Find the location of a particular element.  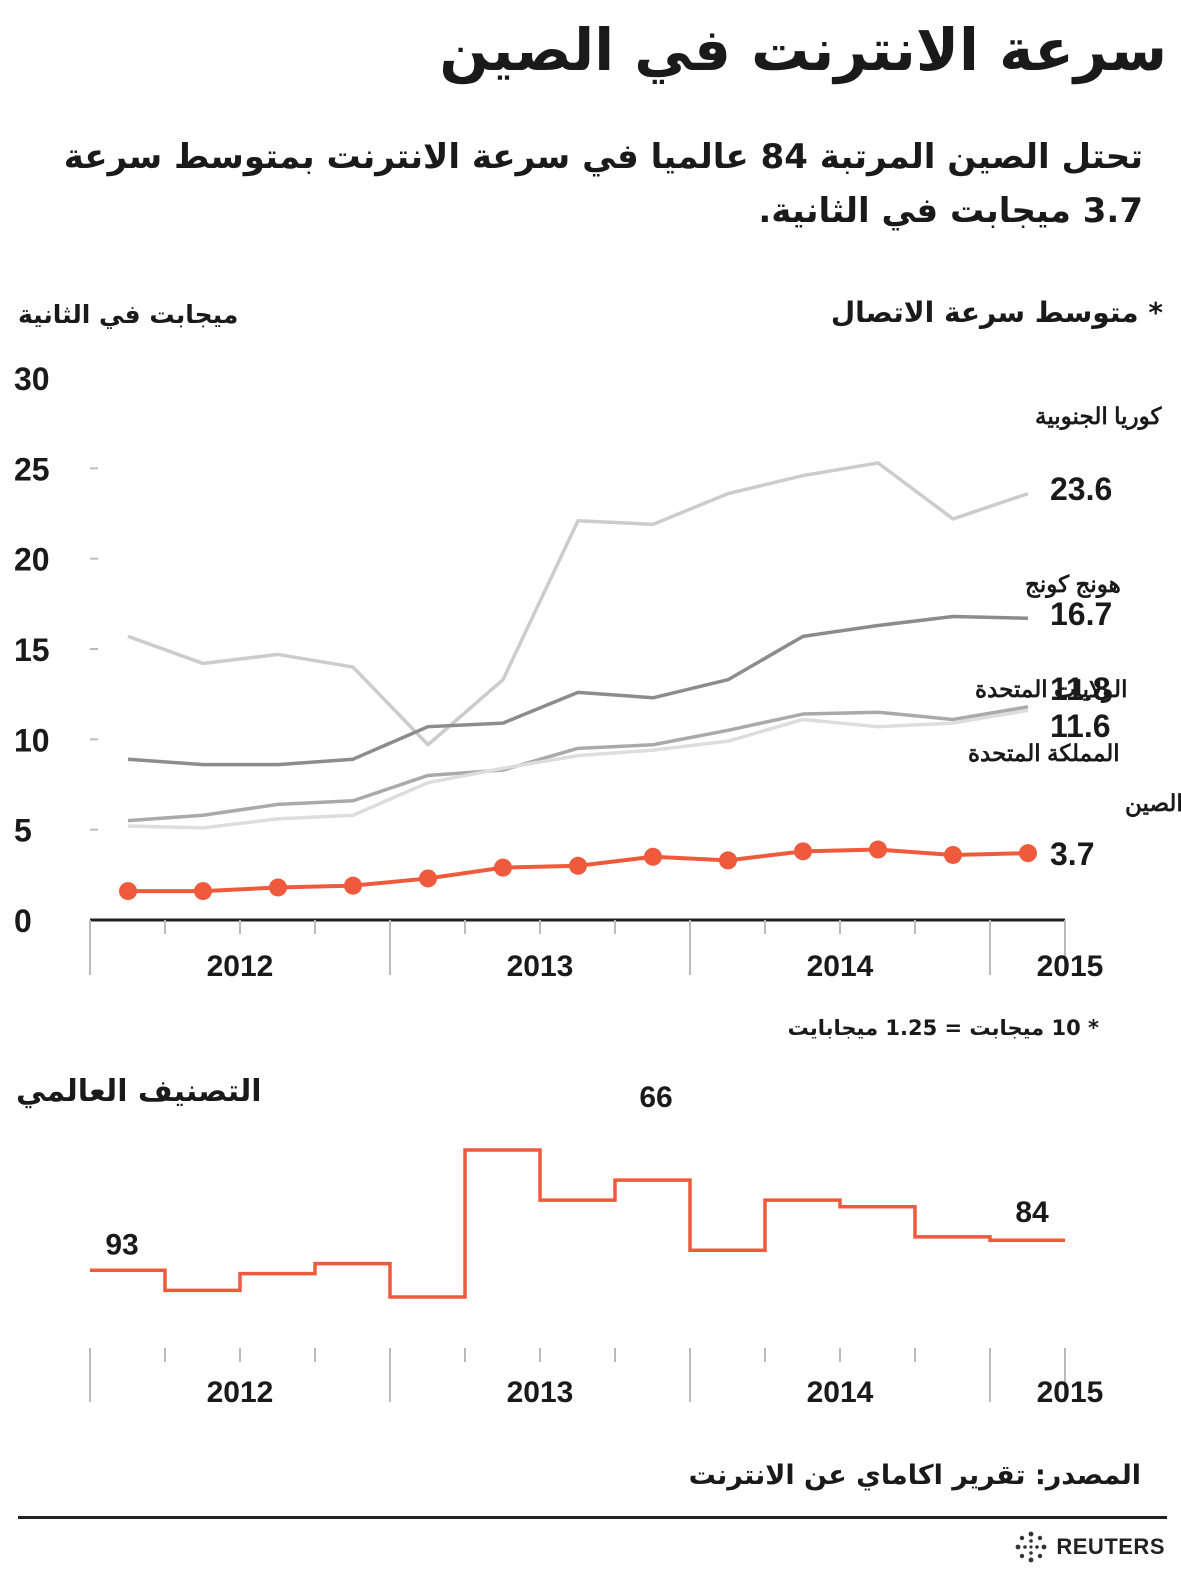

y-tick-label: 5 is located at coordinates (23, 831).